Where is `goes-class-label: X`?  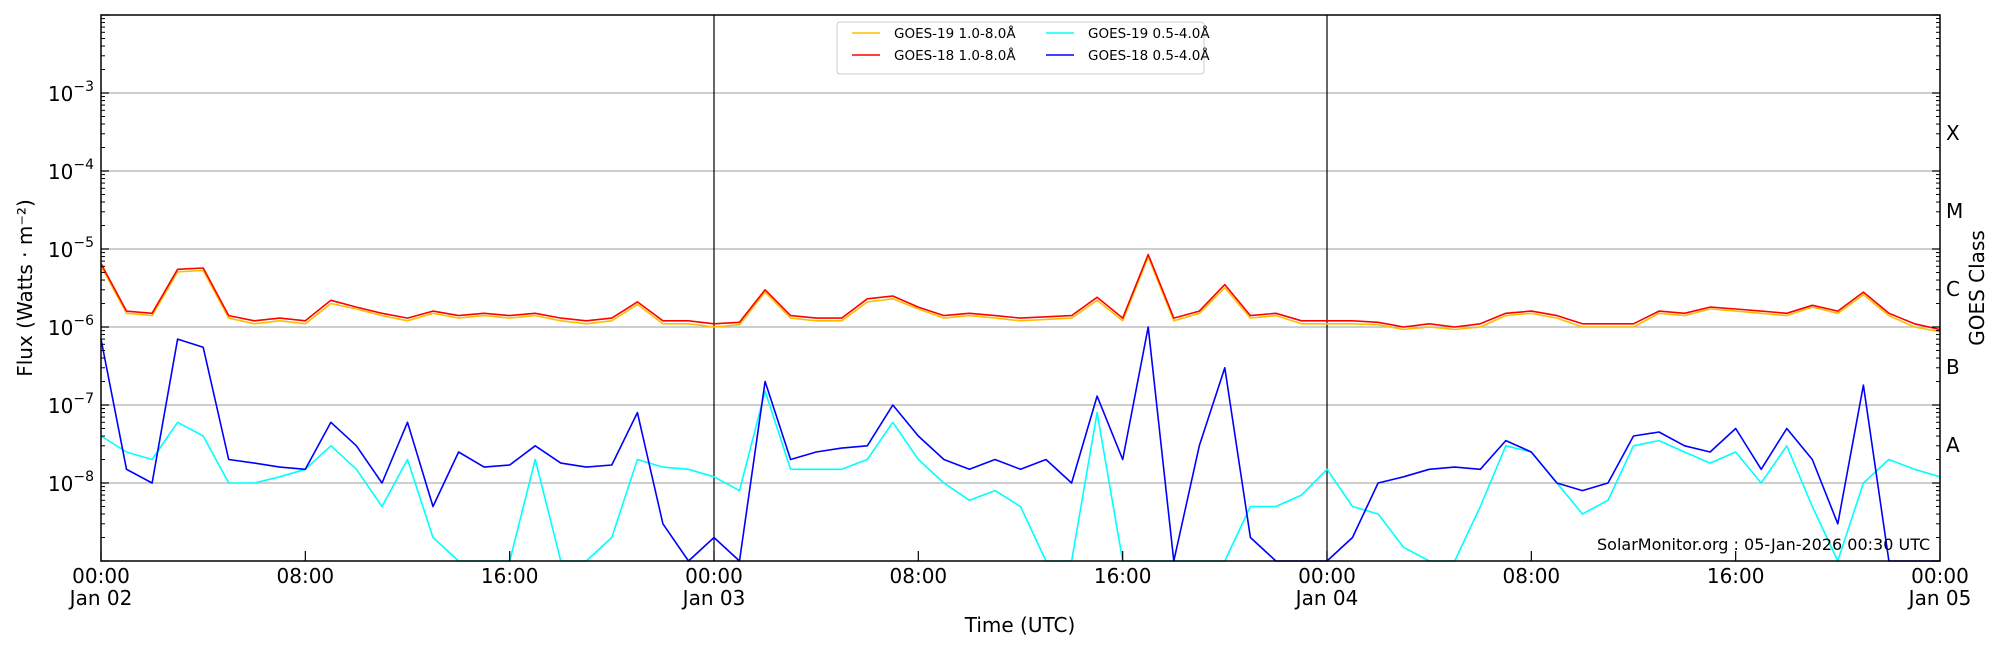 goes-class-label: X is located at coordinates (1953, 133).